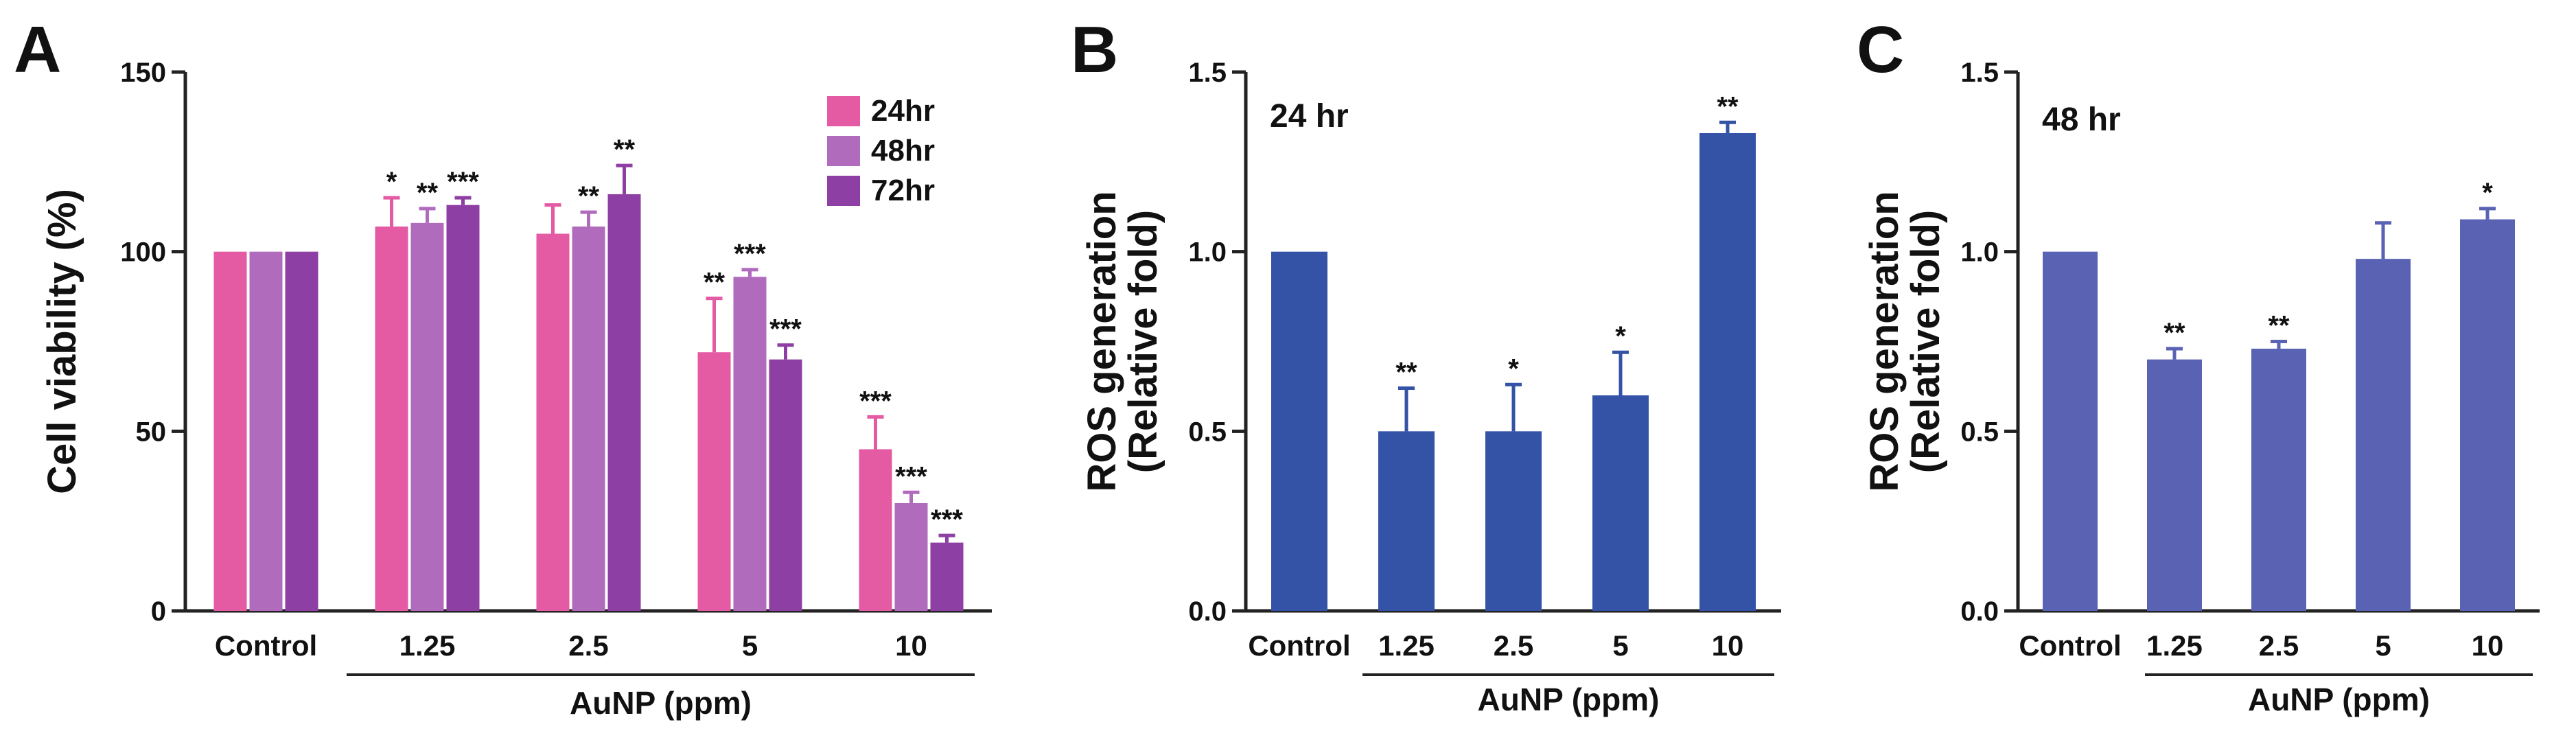 The width and height of the screenshot is (2576, 742). Describe the element at coordinates (1979, 252) in the screenshot. I see `y-tick-label-c: 1.0` at that location.